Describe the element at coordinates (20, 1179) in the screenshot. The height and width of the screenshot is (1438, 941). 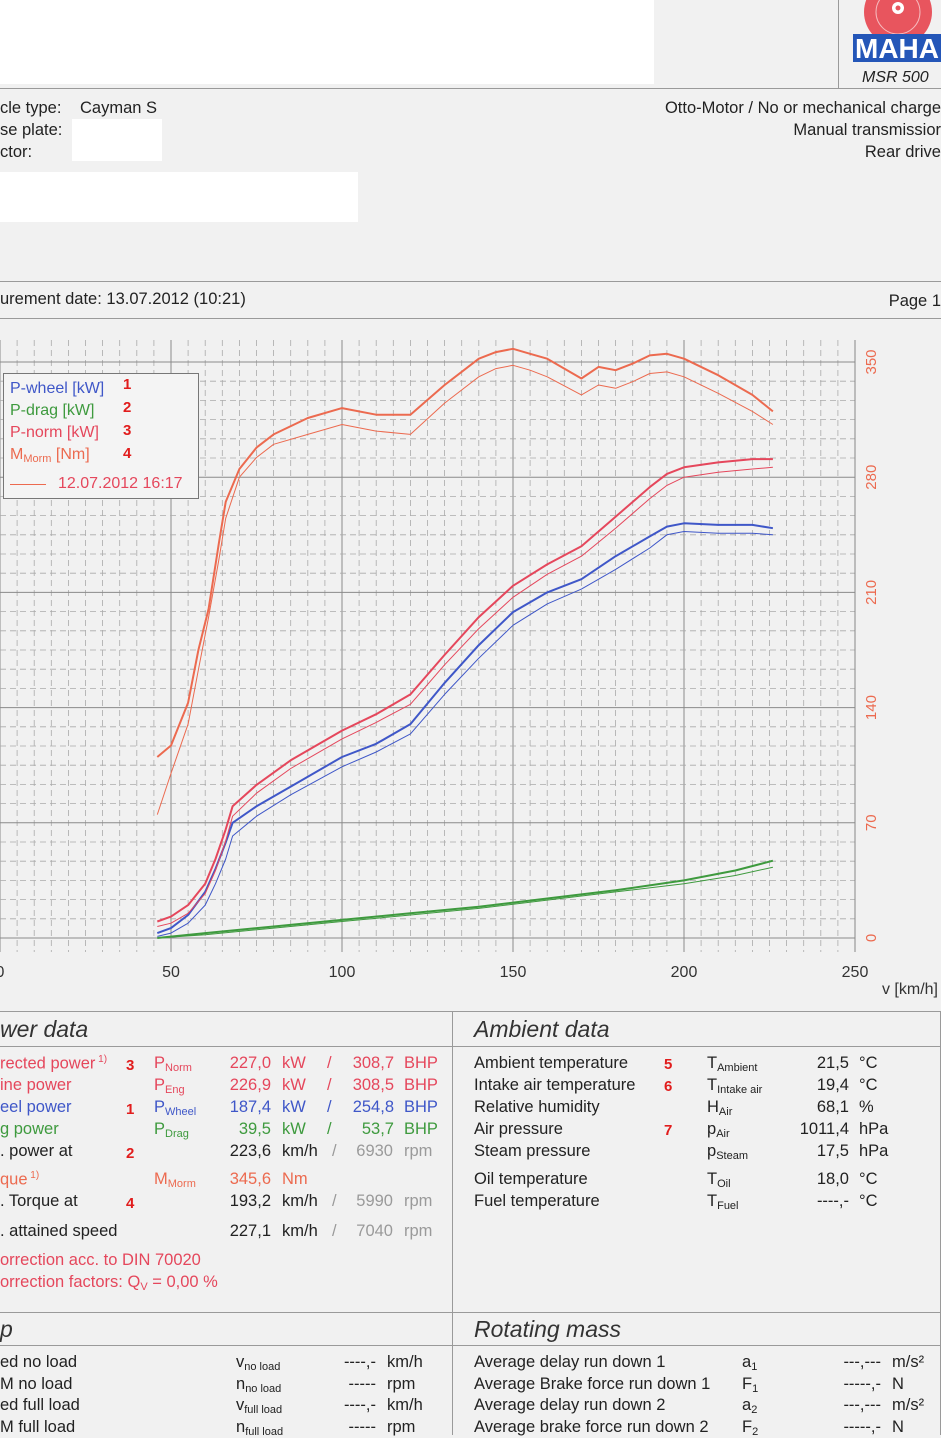
I see `torque-label: que 1)` at that location.